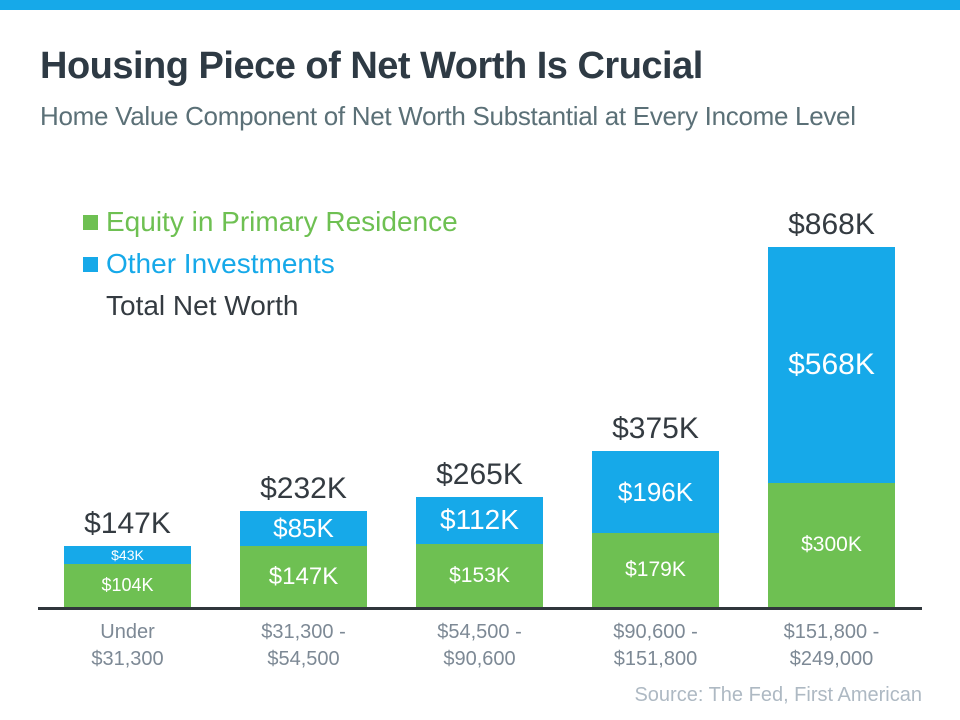 The height and width of the screenshot is (720, 960). I want to click on page-title: Housing Piece of Net Worth Is Crucial, so click(371, 66).